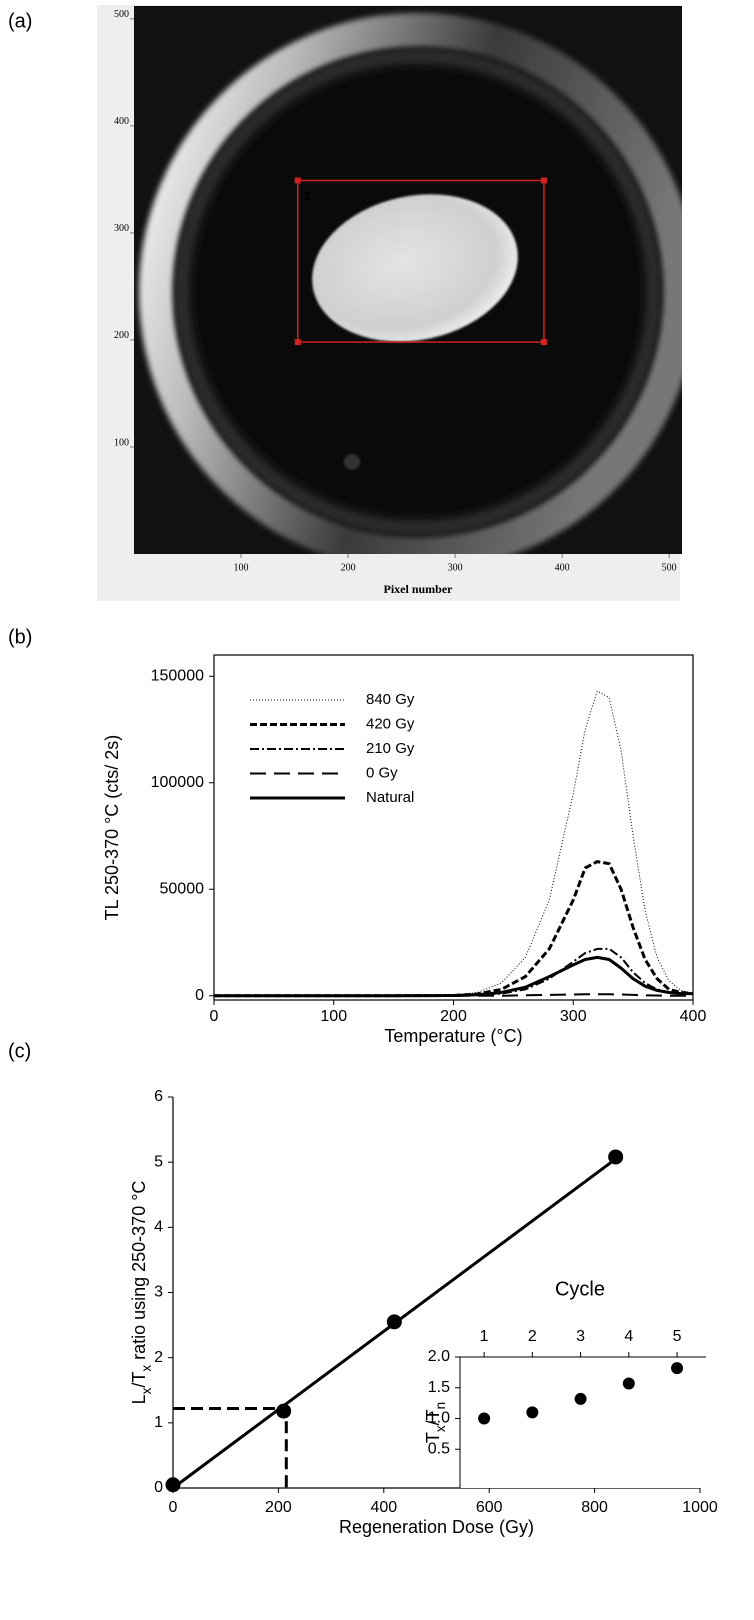 The image size is (754, 1620). Describe the element at coordinates (439, 1356) in the screenshot. I see `y-tick-label: 2.0` at that location.